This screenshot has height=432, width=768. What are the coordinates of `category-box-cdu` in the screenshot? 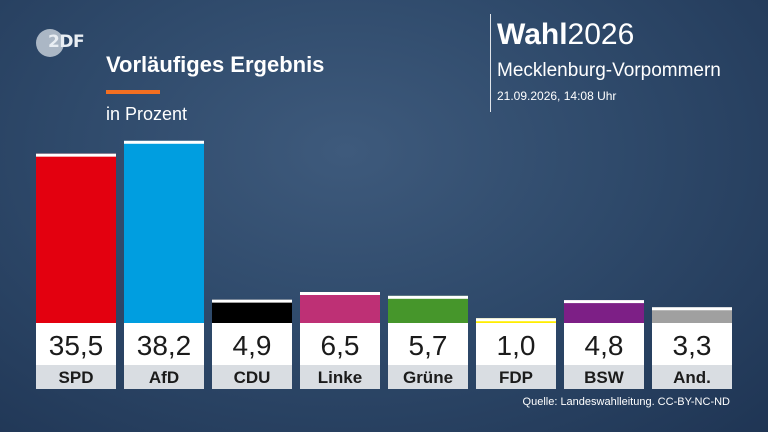 It's located at (252, 377).